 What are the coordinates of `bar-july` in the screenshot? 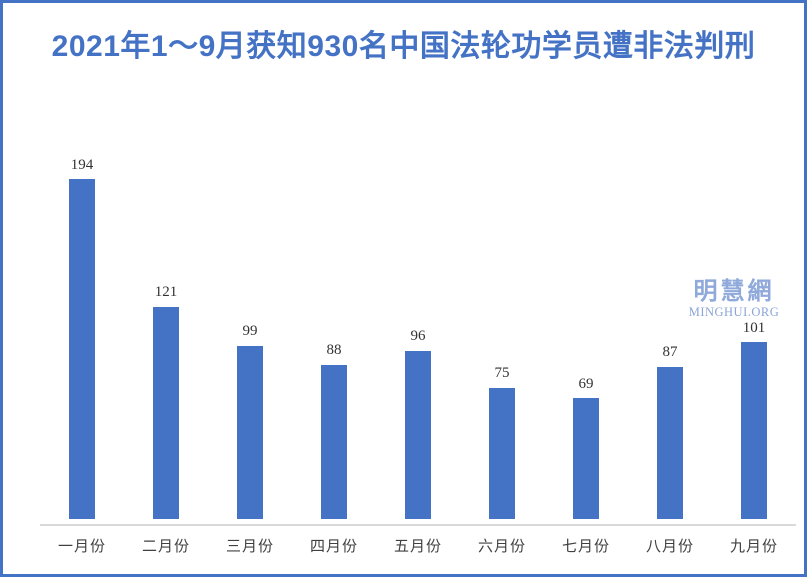 It's located at (586, 458).